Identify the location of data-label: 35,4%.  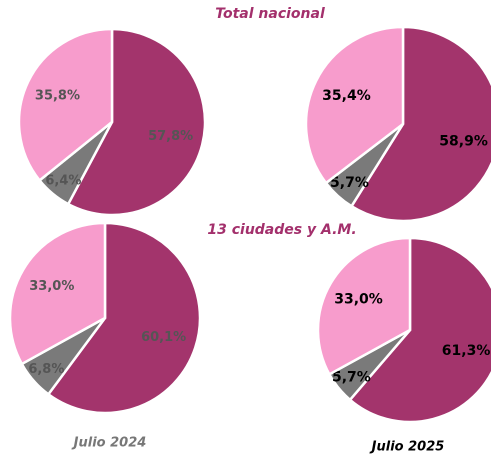
(346, 96).